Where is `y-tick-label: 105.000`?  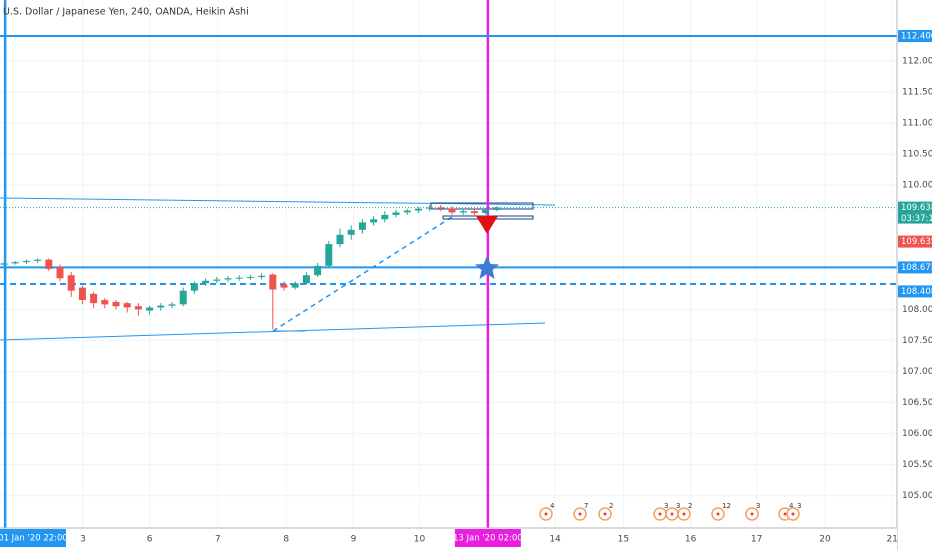
y-tick-label: 105.000 is located at coordinates (917, 496).